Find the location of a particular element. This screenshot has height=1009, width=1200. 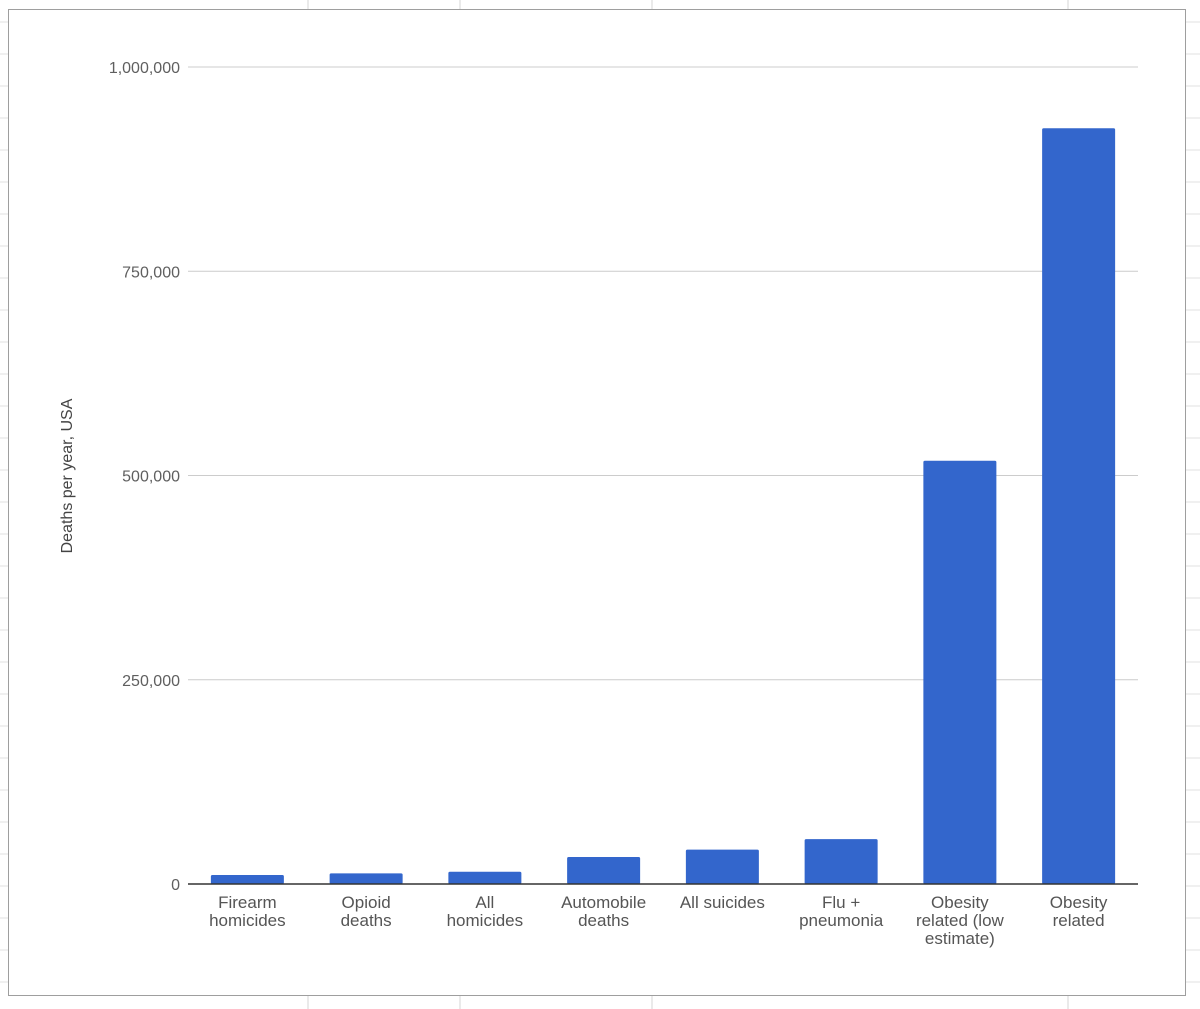

x-category-label: Opioid deaths is located at coordinates (366, 911).